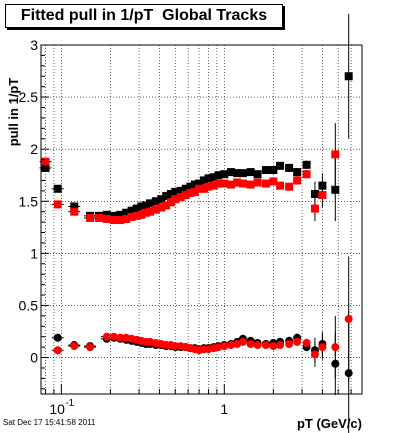  What do you see at coordinates (29, 305) in the screenshot?
I see `y-tick-label: 0.5` at bounding box center [29, 305].